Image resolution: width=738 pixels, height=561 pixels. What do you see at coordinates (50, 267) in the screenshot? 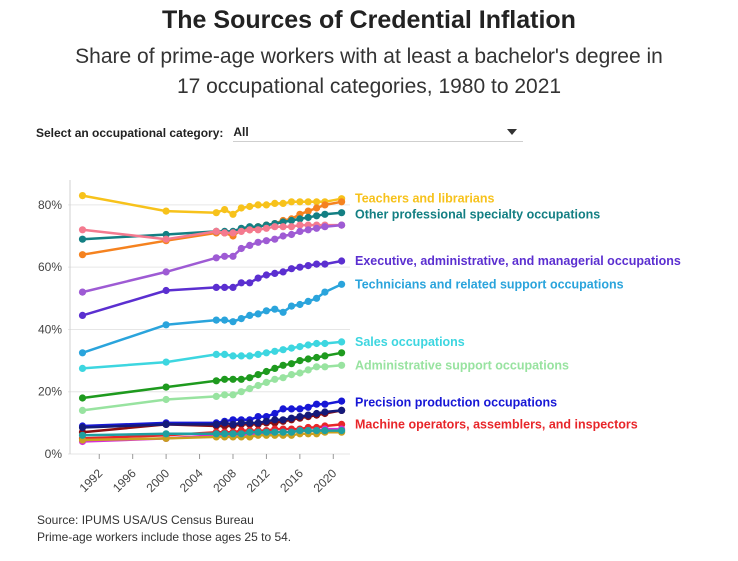
I see `y-tick-label: 60%` at bounding box center [50, 267].